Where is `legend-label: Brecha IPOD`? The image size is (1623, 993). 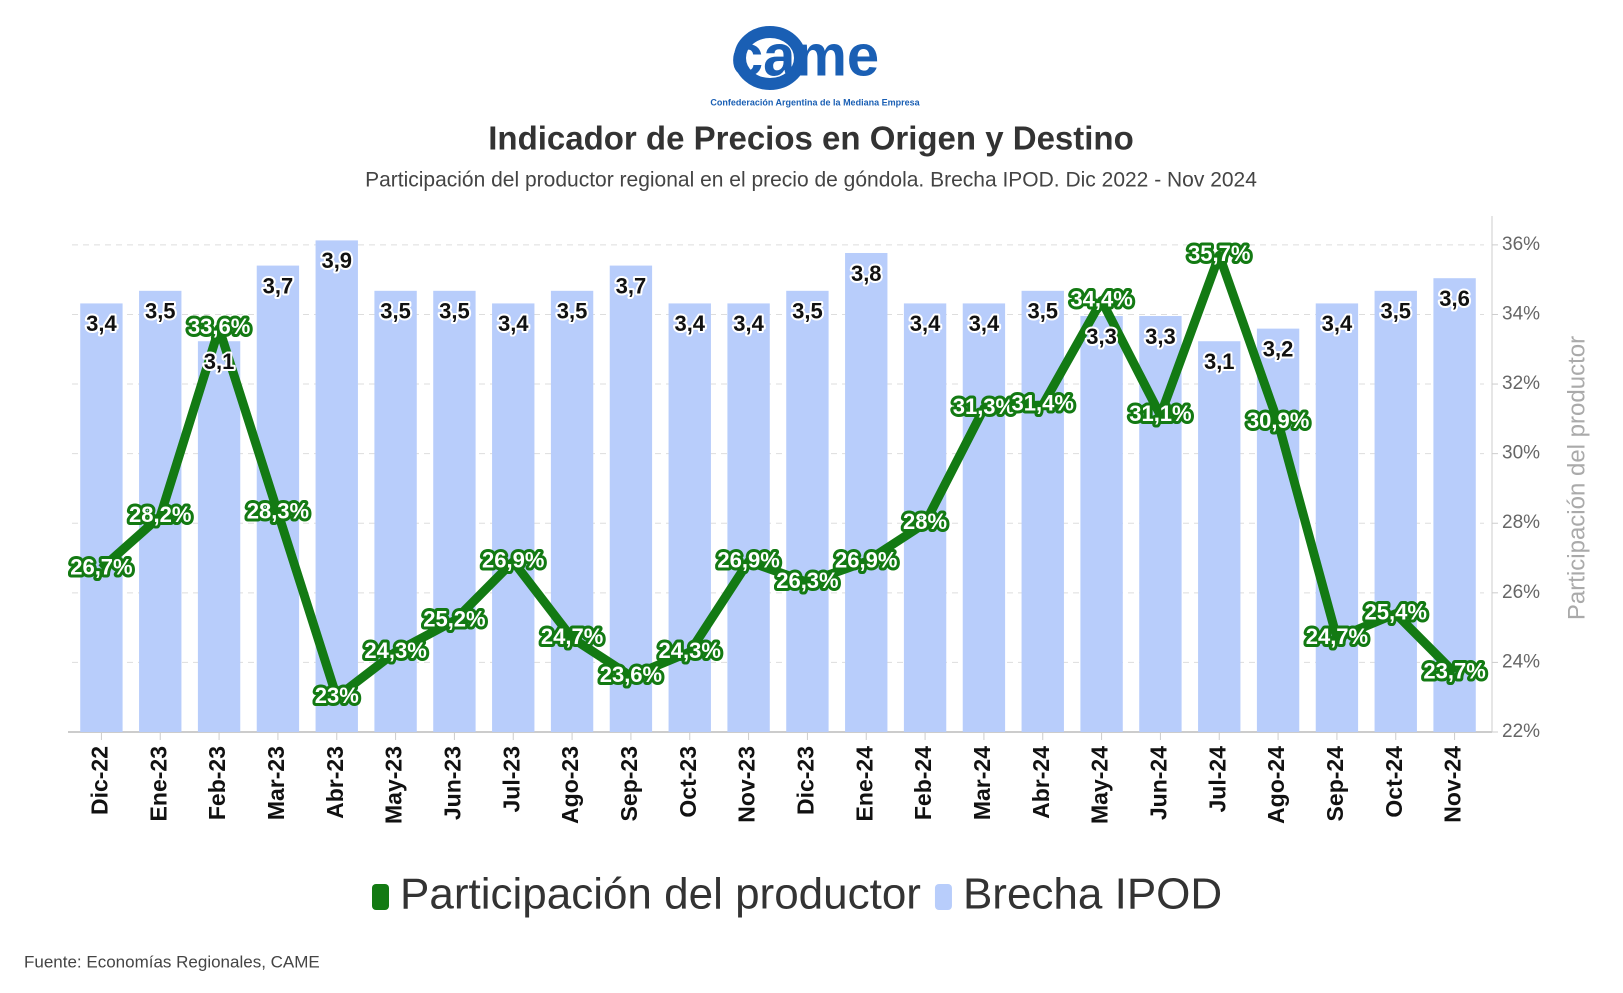
legend-label: Brecha IPOD is located at coordinates (1092, 894).